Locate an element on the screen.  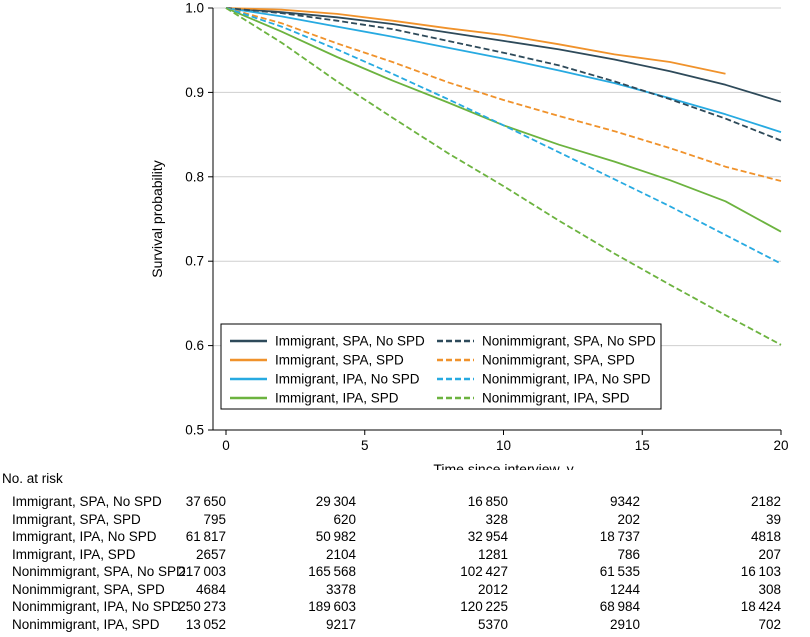
risk-row-value: 786 is located at coordinates (628, 554).